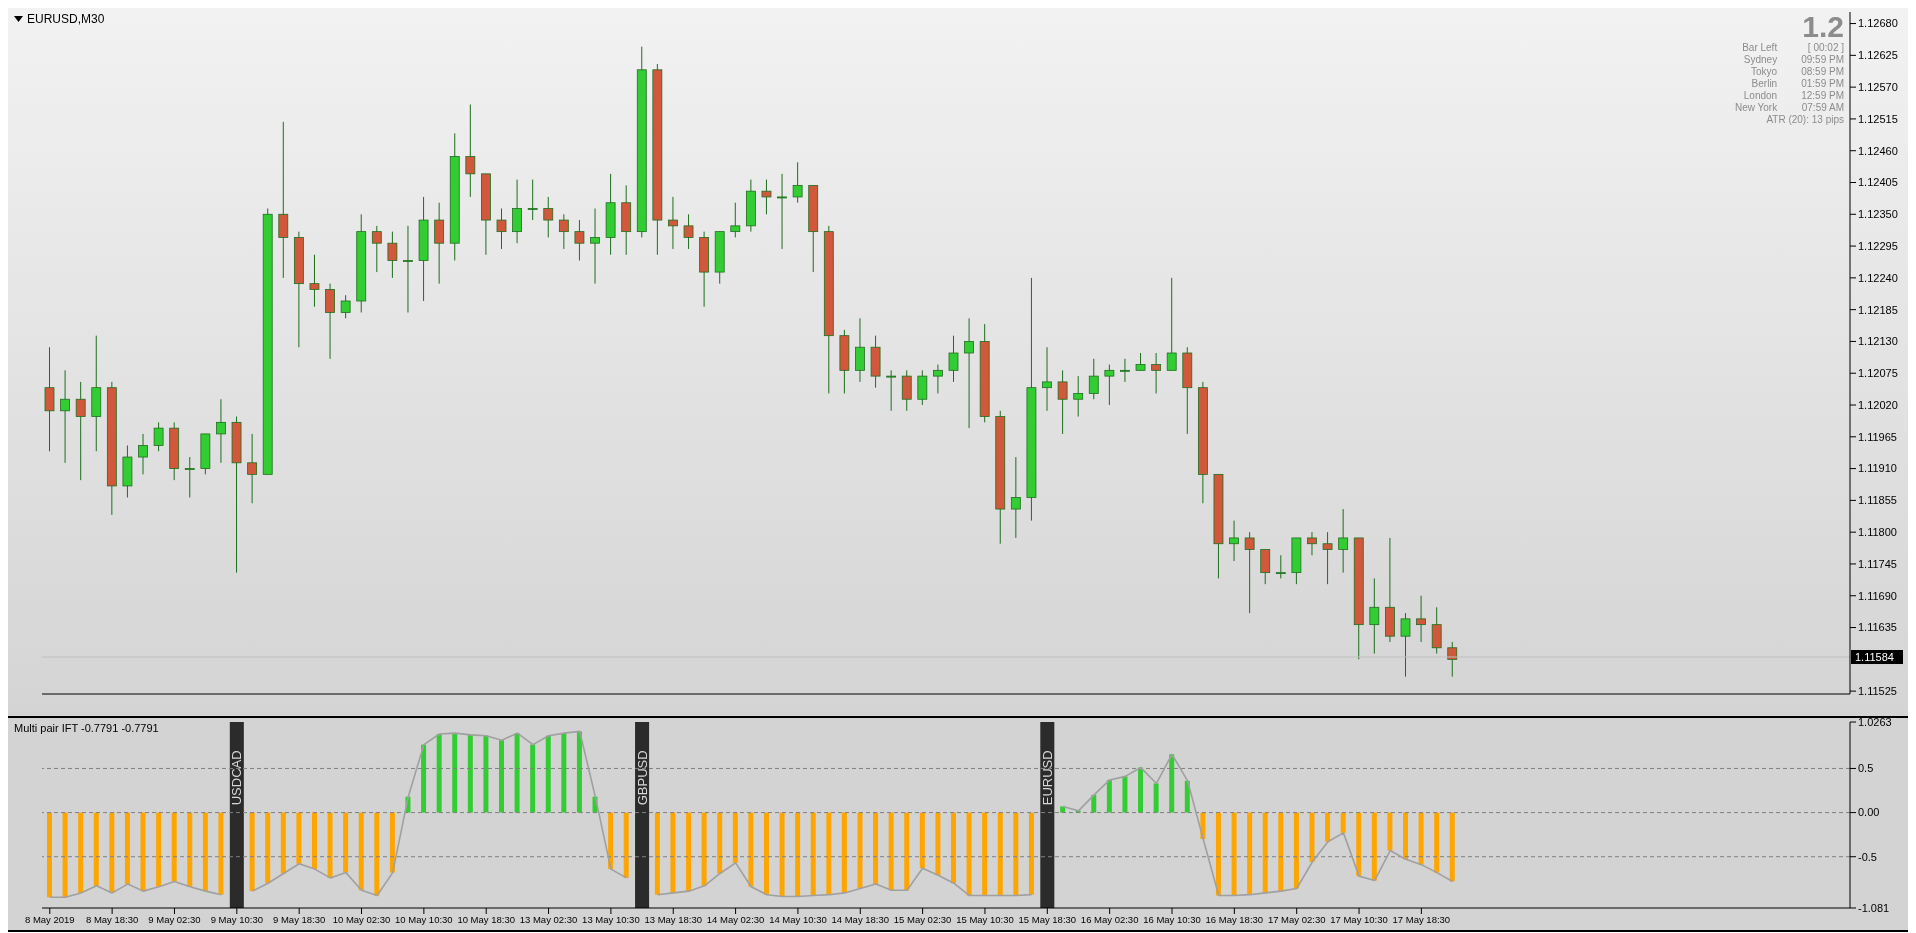 This screenshot has height=933, width=1916. Describe the element at coordinates (1878, 404) in the screenshot. I see `y-tick-label: 1.12020` at that location.